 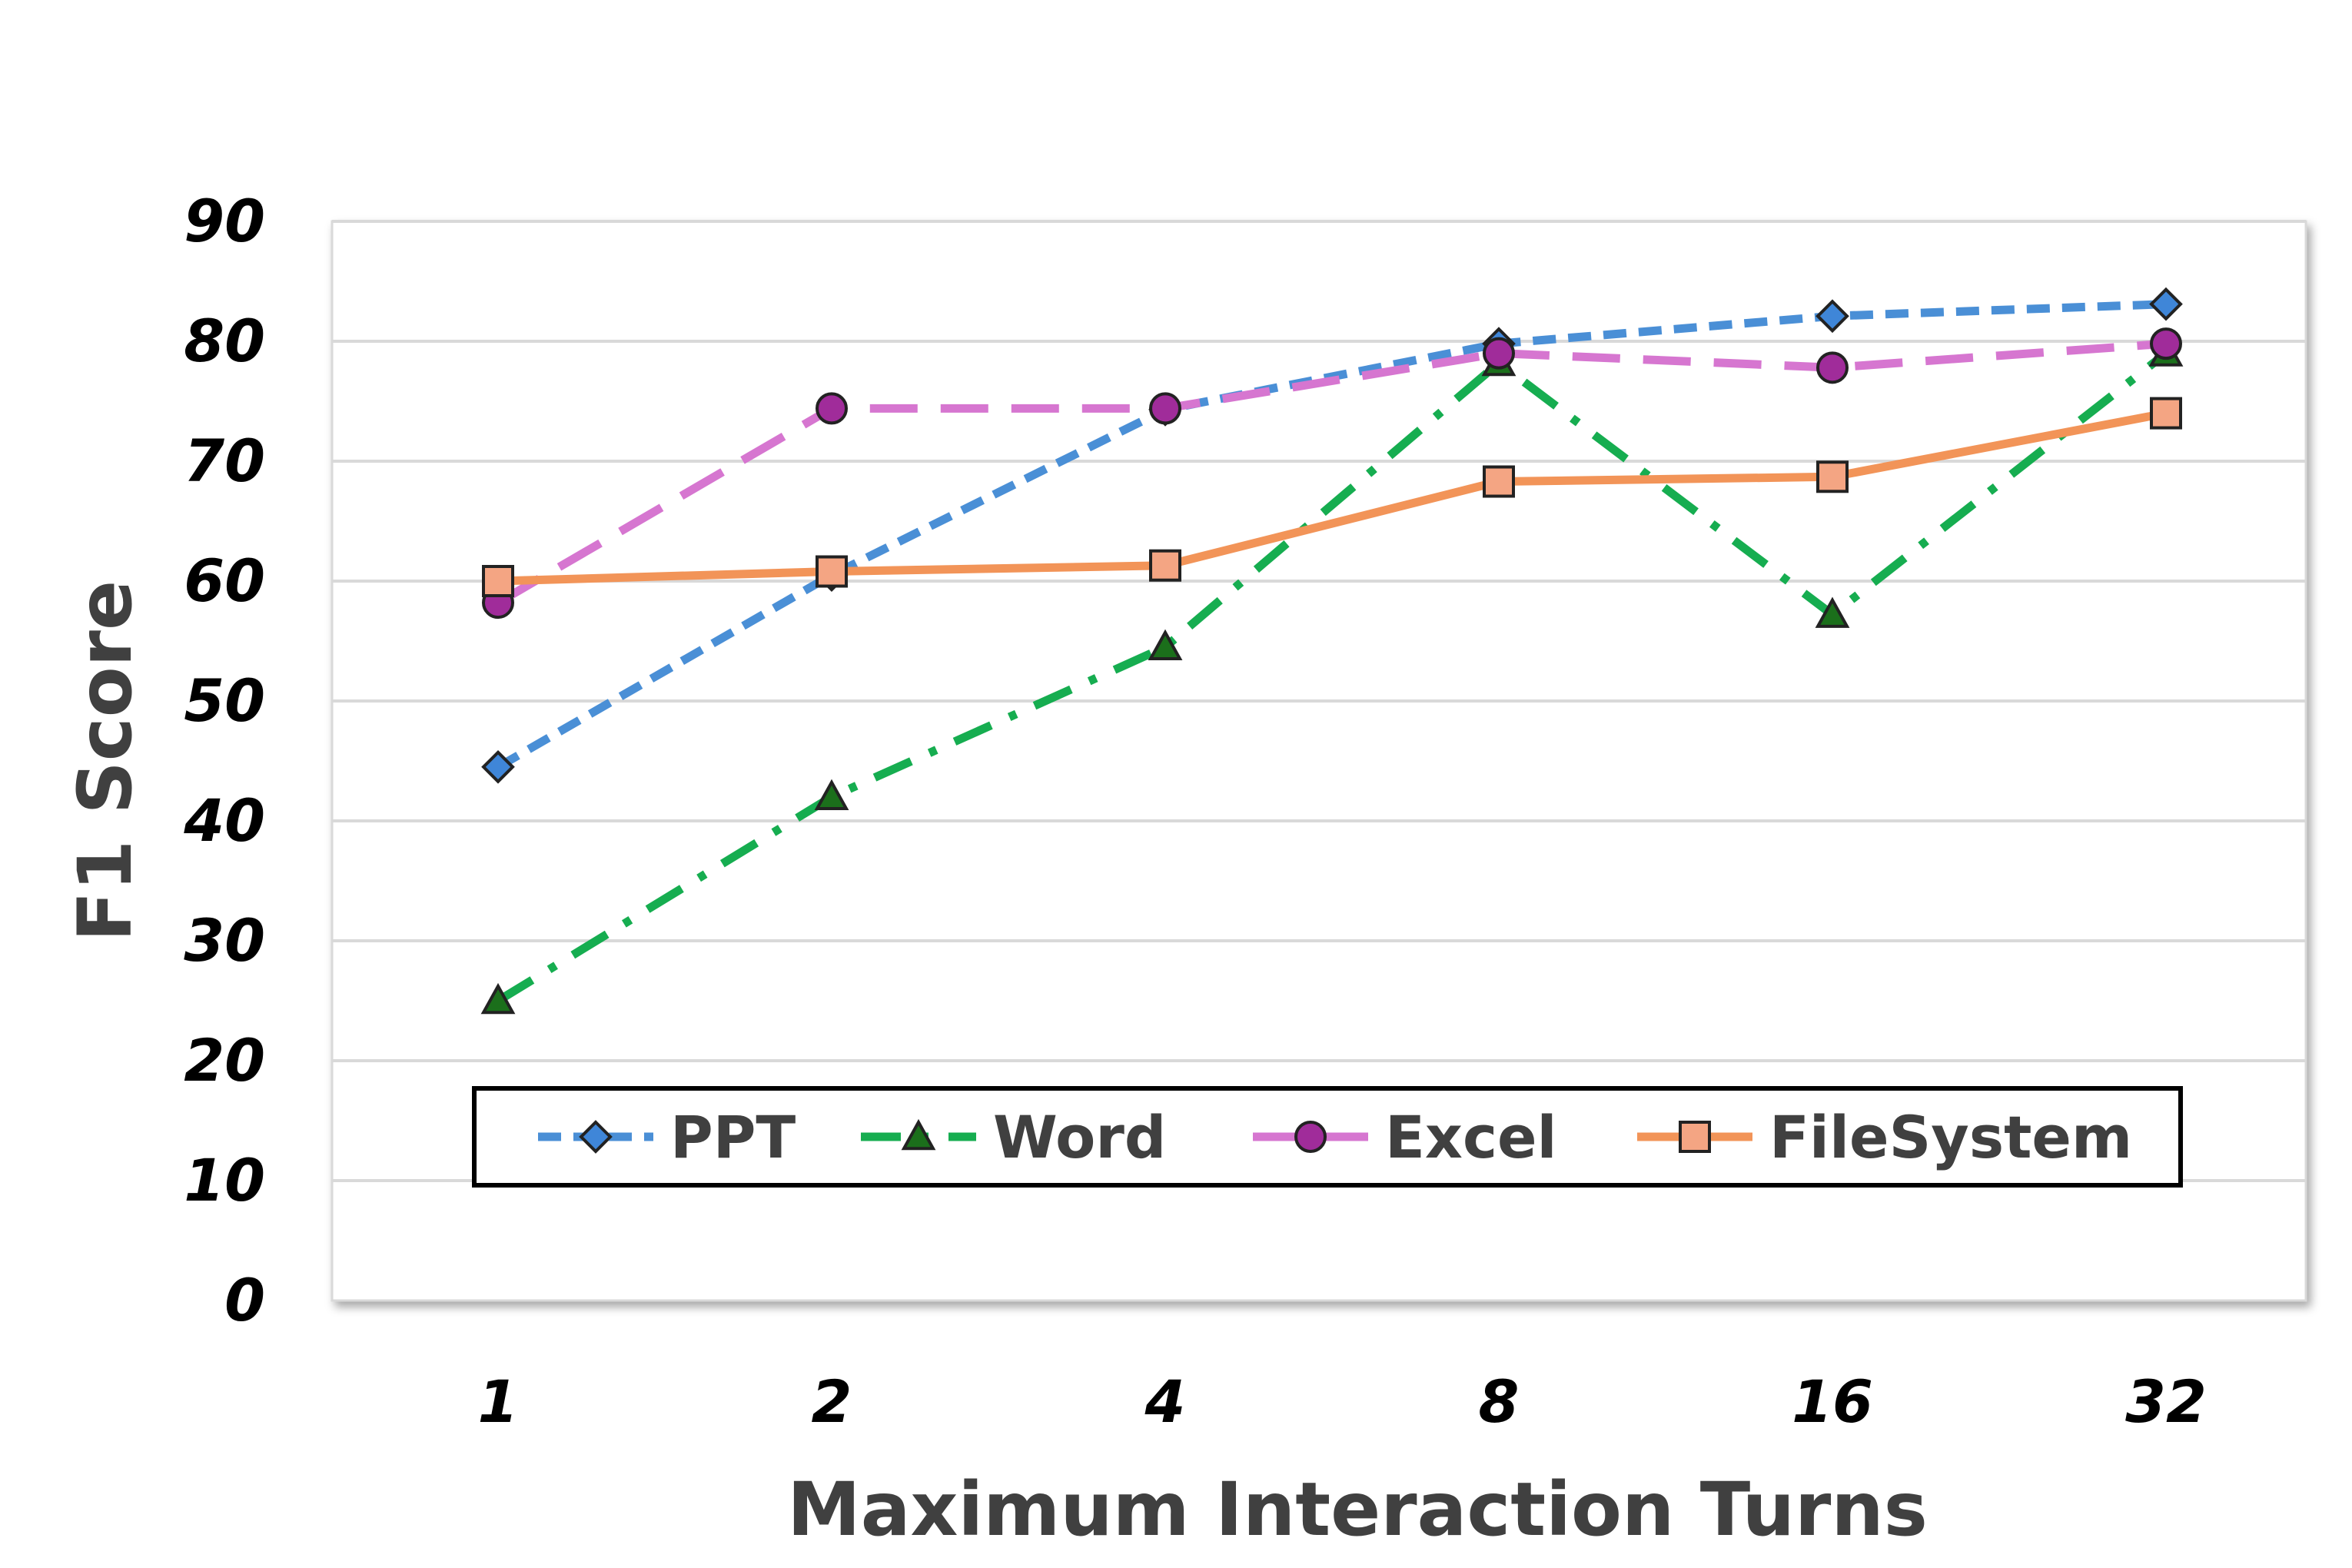 I want to click on x-tick-label: 1, so click(x=498, y=1401).